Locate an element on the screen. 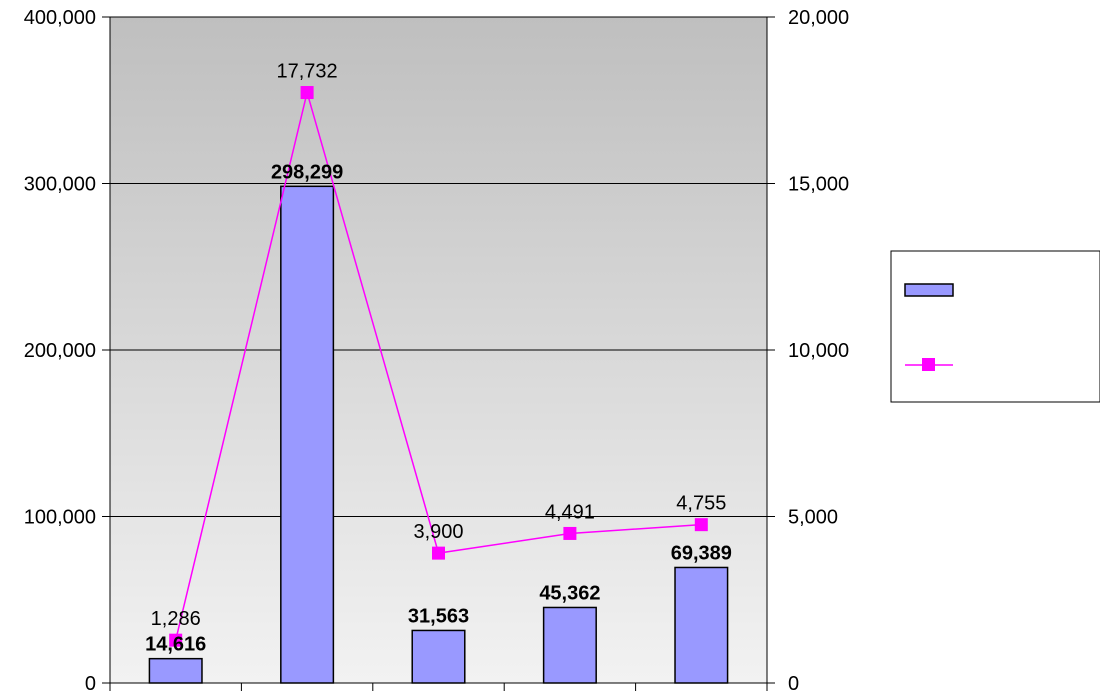 This screenshot has height=699, width=1100. line-data-label: 3,900 is located at coordinates (438, 532).